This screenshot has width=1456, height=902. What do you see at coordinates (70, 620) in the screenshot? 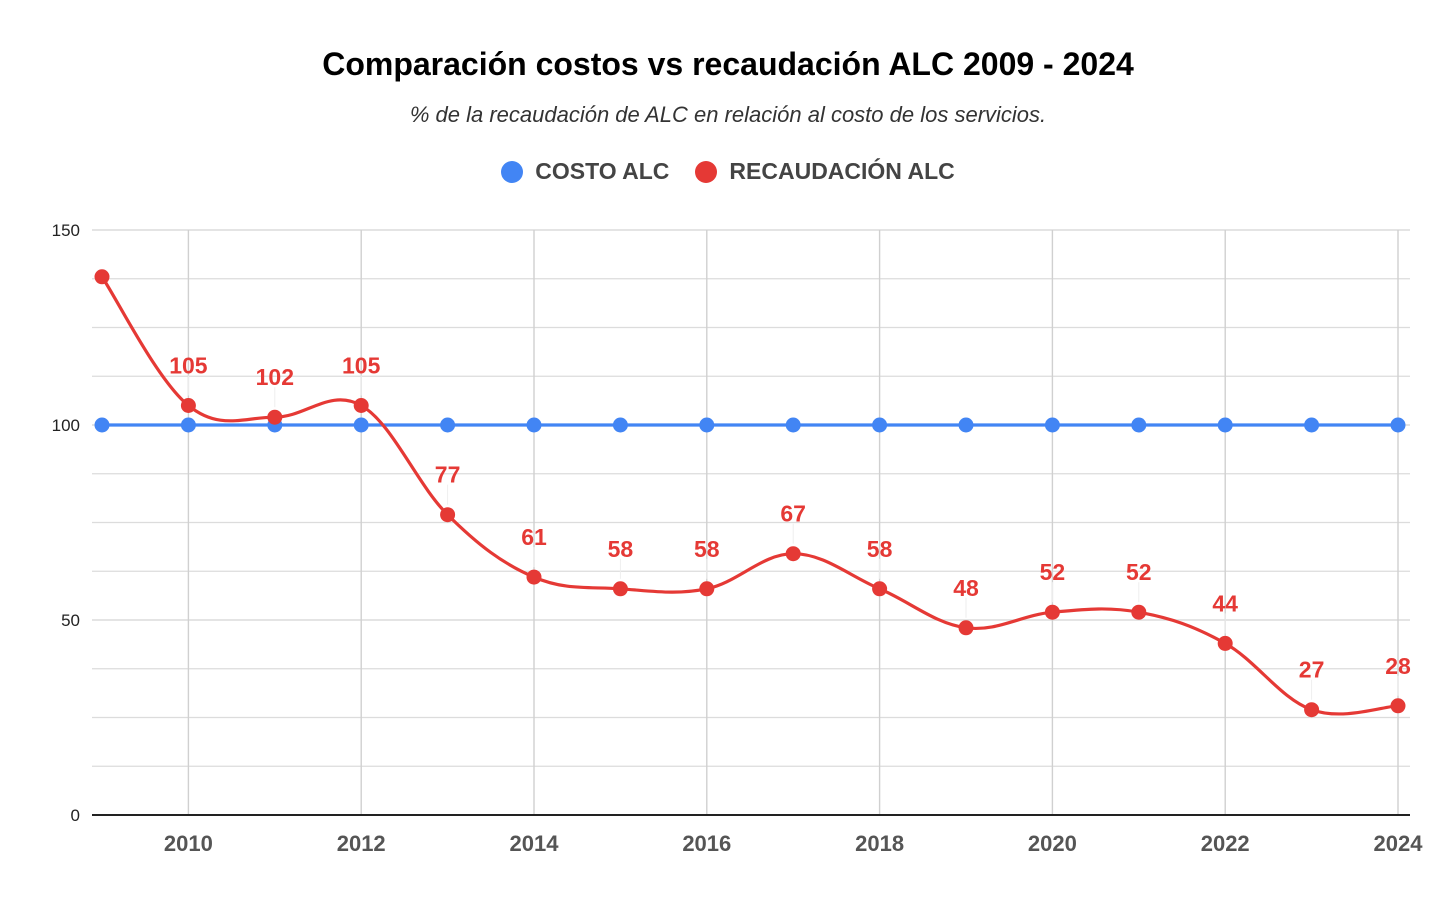
I see `y-tick-label: 50` at bounding box center [70, 620].